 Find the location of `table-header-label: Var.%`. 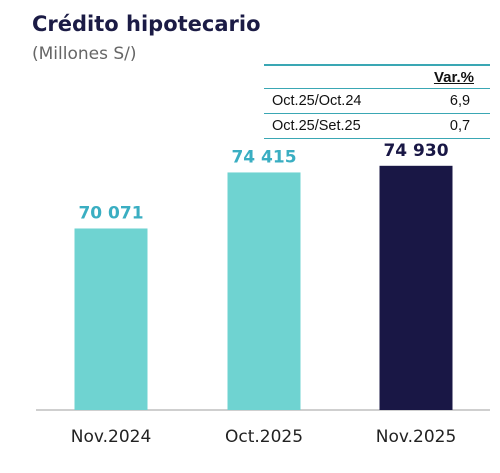

table-header-label: Var.% is located at coordinates (453, 77).